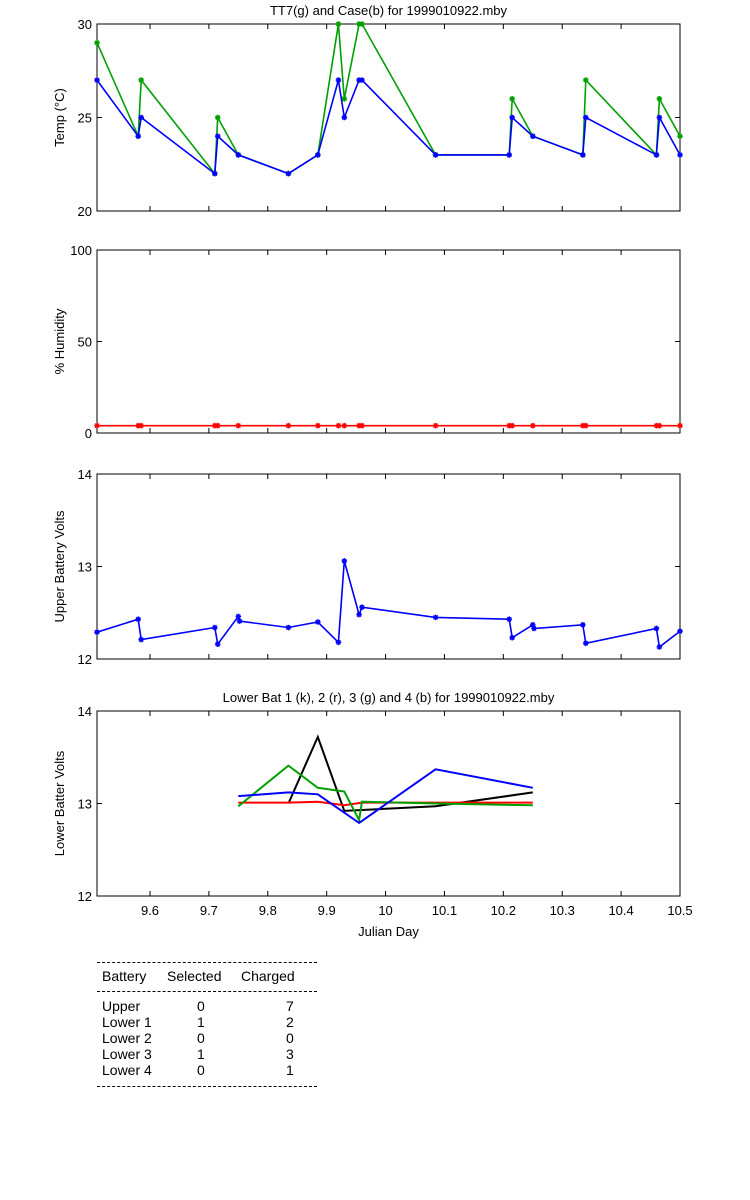  What do you see at coordinates (327, 910) in the screenshot?
I see `x-tick-label: 9.9` at bounding box center [327, 910].